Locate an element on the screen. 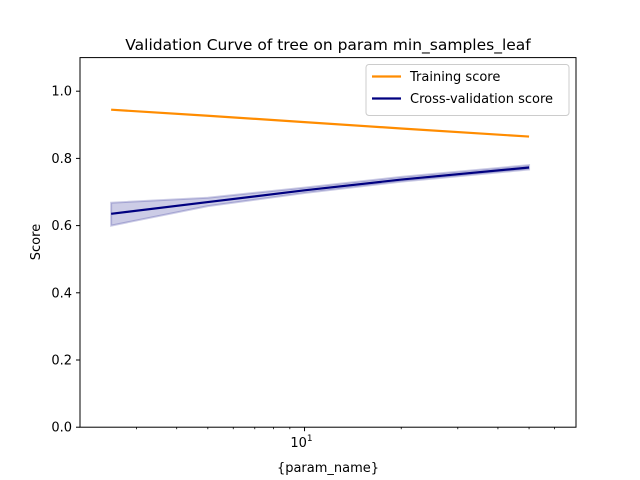  series-1-line is located at coordinates (320, 190).